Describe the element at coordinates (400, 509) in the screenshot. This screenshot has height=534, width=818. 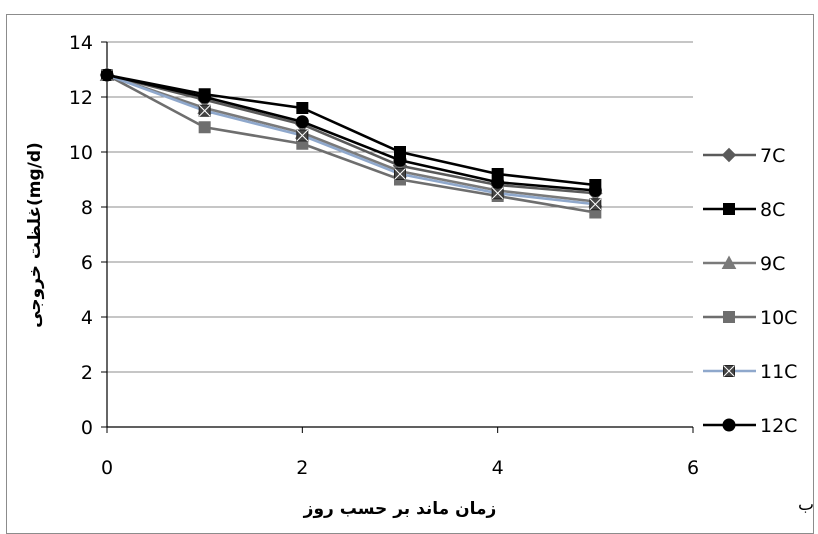
I see `x-axis-title: زمان ماند بر حسب روز` at that location.